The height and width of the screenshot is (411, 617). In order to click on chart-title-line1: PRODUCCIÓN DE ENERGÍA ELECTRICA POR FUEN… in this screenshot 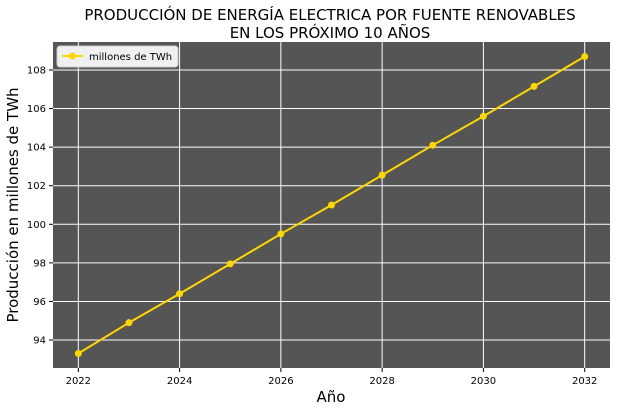, I will do `click(329, 14)`.